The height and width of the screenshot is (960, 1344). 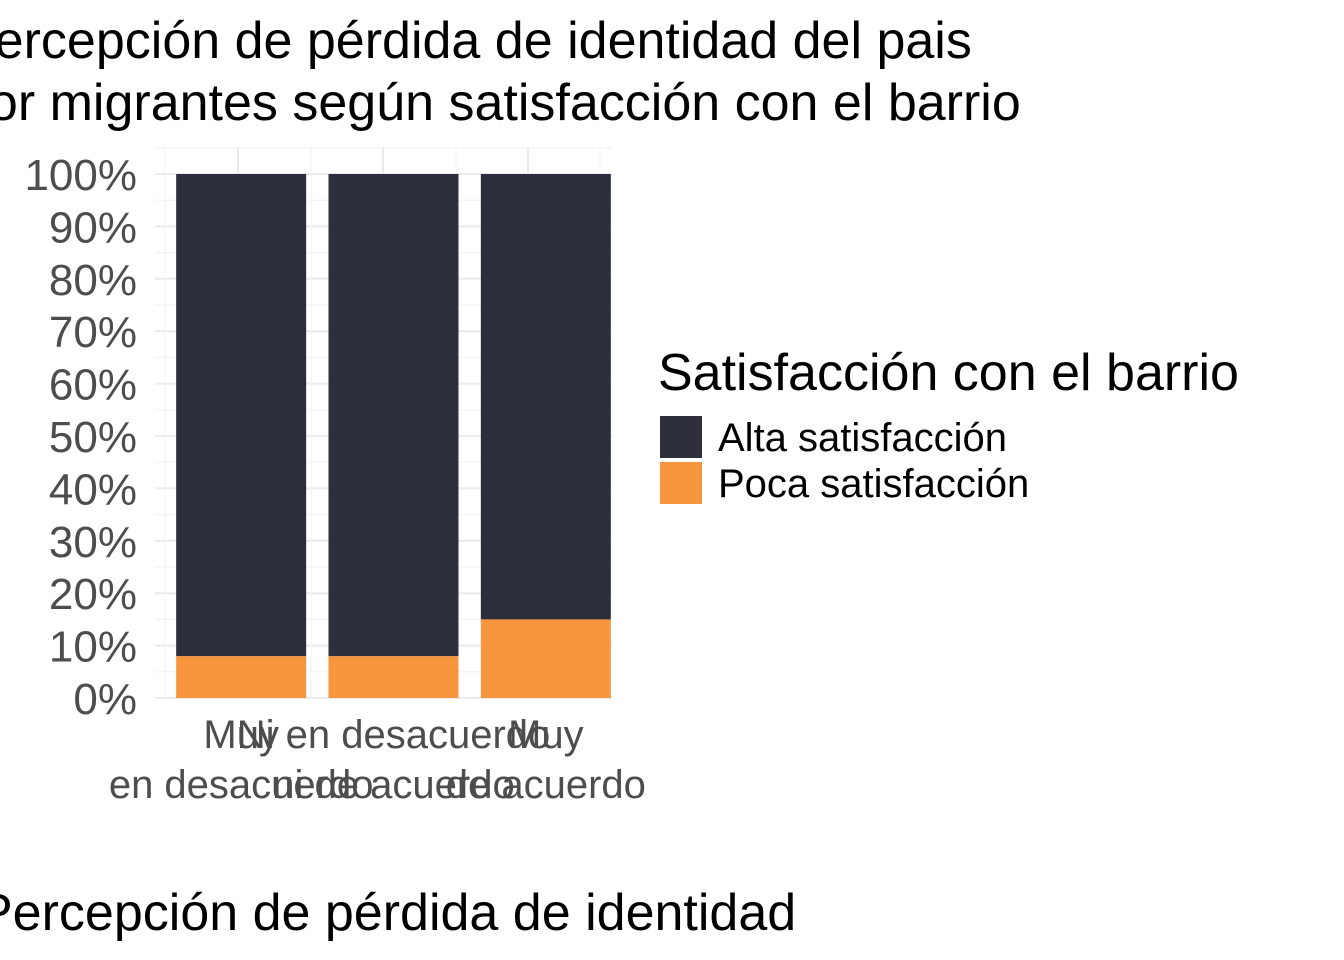 What do you see at coordinates (394, 735) in the screenshot?
I see `x-tick-label: Ni en desacuerdo` at bounding box center [394, 735].